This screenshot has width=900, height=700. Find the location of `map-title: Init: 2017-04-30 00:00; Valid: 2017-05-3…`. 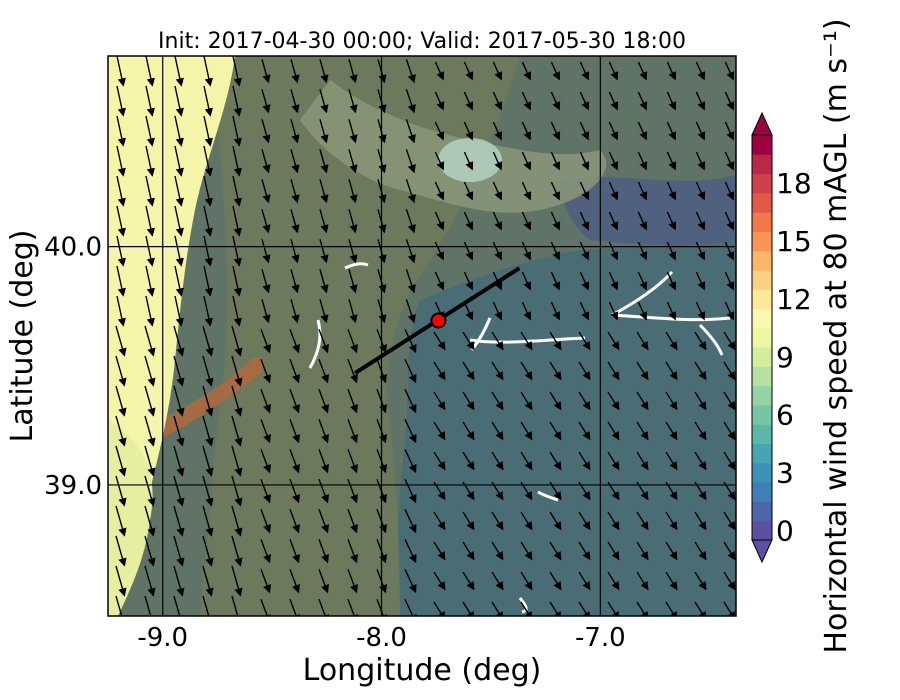

map-title: Init: 2017-04-30 00:00; Valid: 2017-05-3… is located at coordinates (422, 41).